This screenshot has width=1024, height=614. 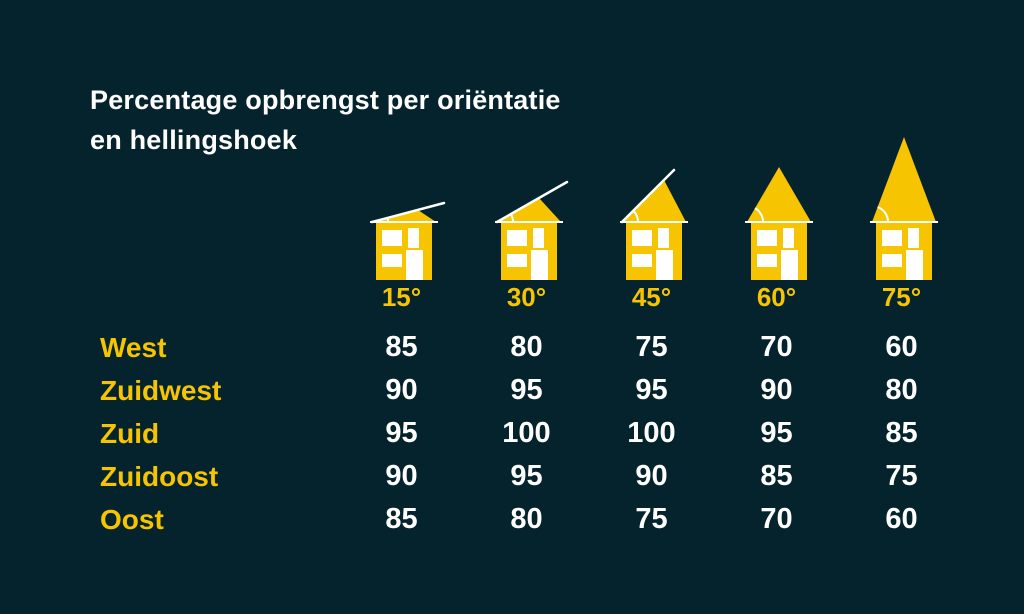 I want to click on page-title-line2: en hellingshoek, so click(x=194, y=140).